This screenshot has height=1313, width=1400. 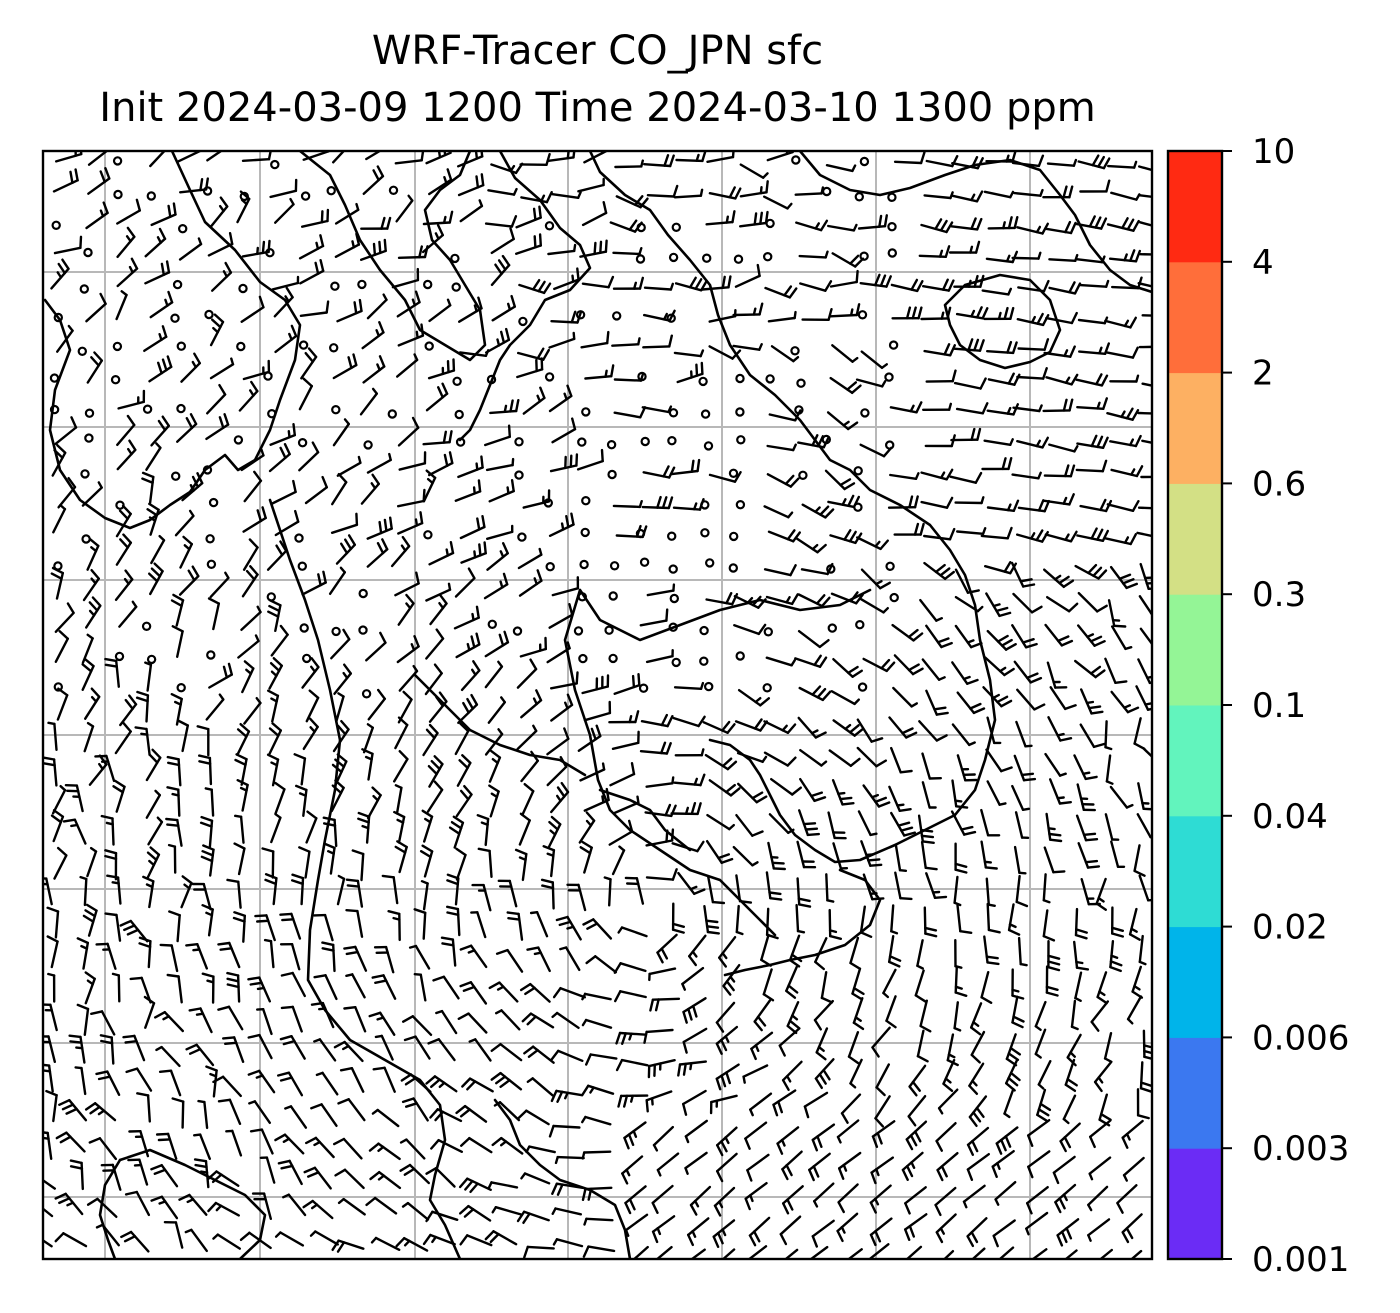 What do you see at coordinates (172, 340) in the screenshot?
I see `coastline-korea-west` at bounding box center [172, 340].